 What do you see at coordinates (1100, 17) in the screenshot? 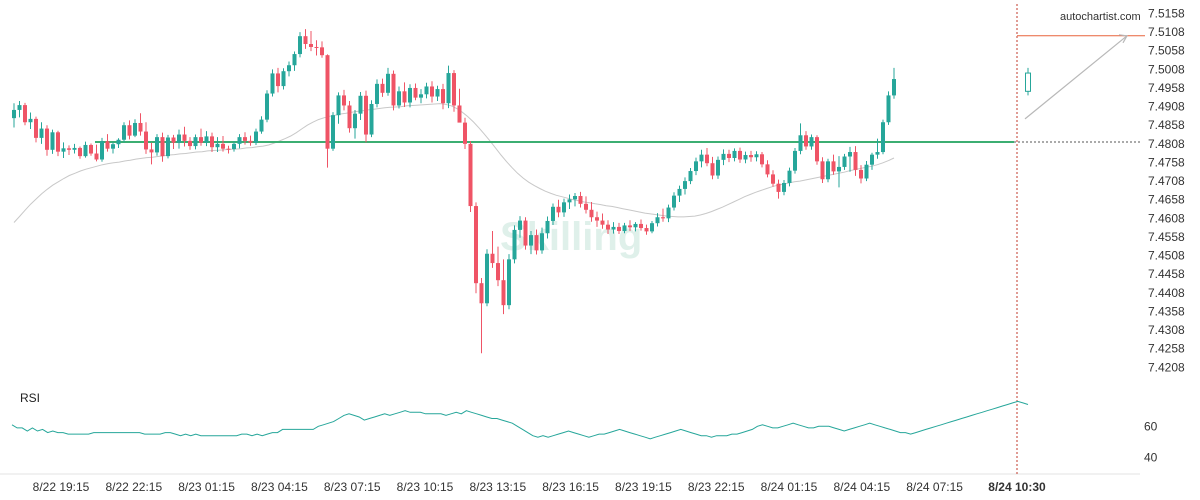
I see `autochartist-label: autochartist.com` at bounding box center [1100, 17].